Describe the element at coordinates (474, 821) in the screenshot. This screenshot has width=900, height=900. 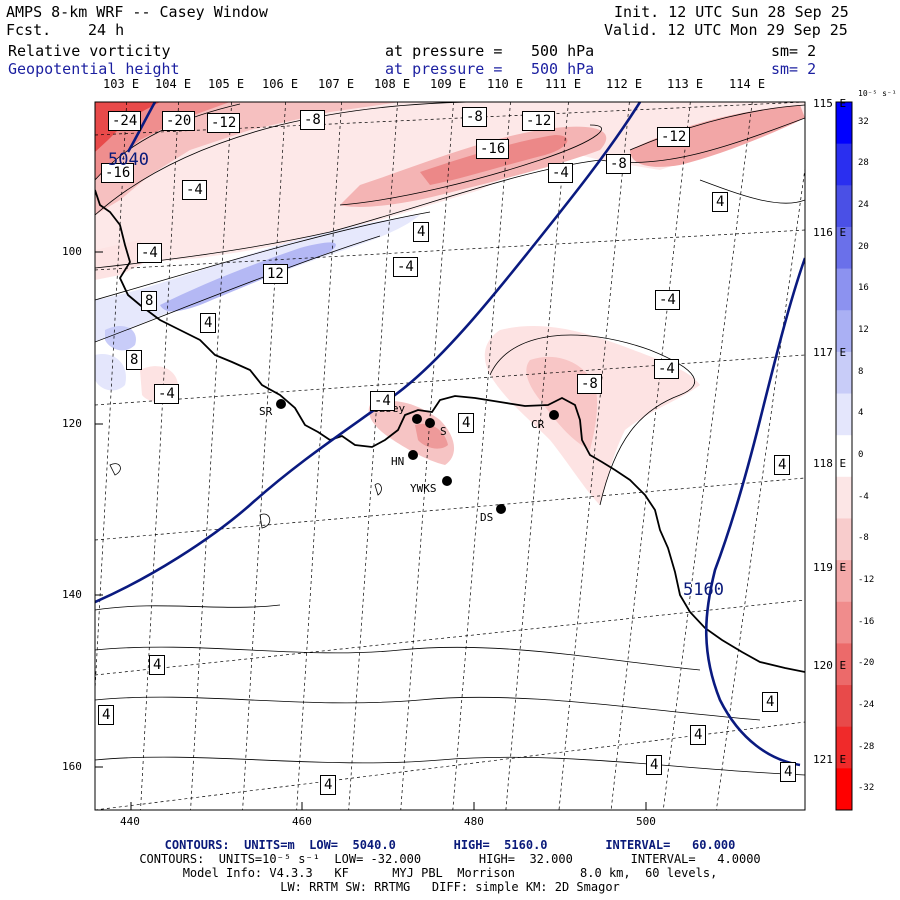
I see `x-tick-label: 480` at that location.